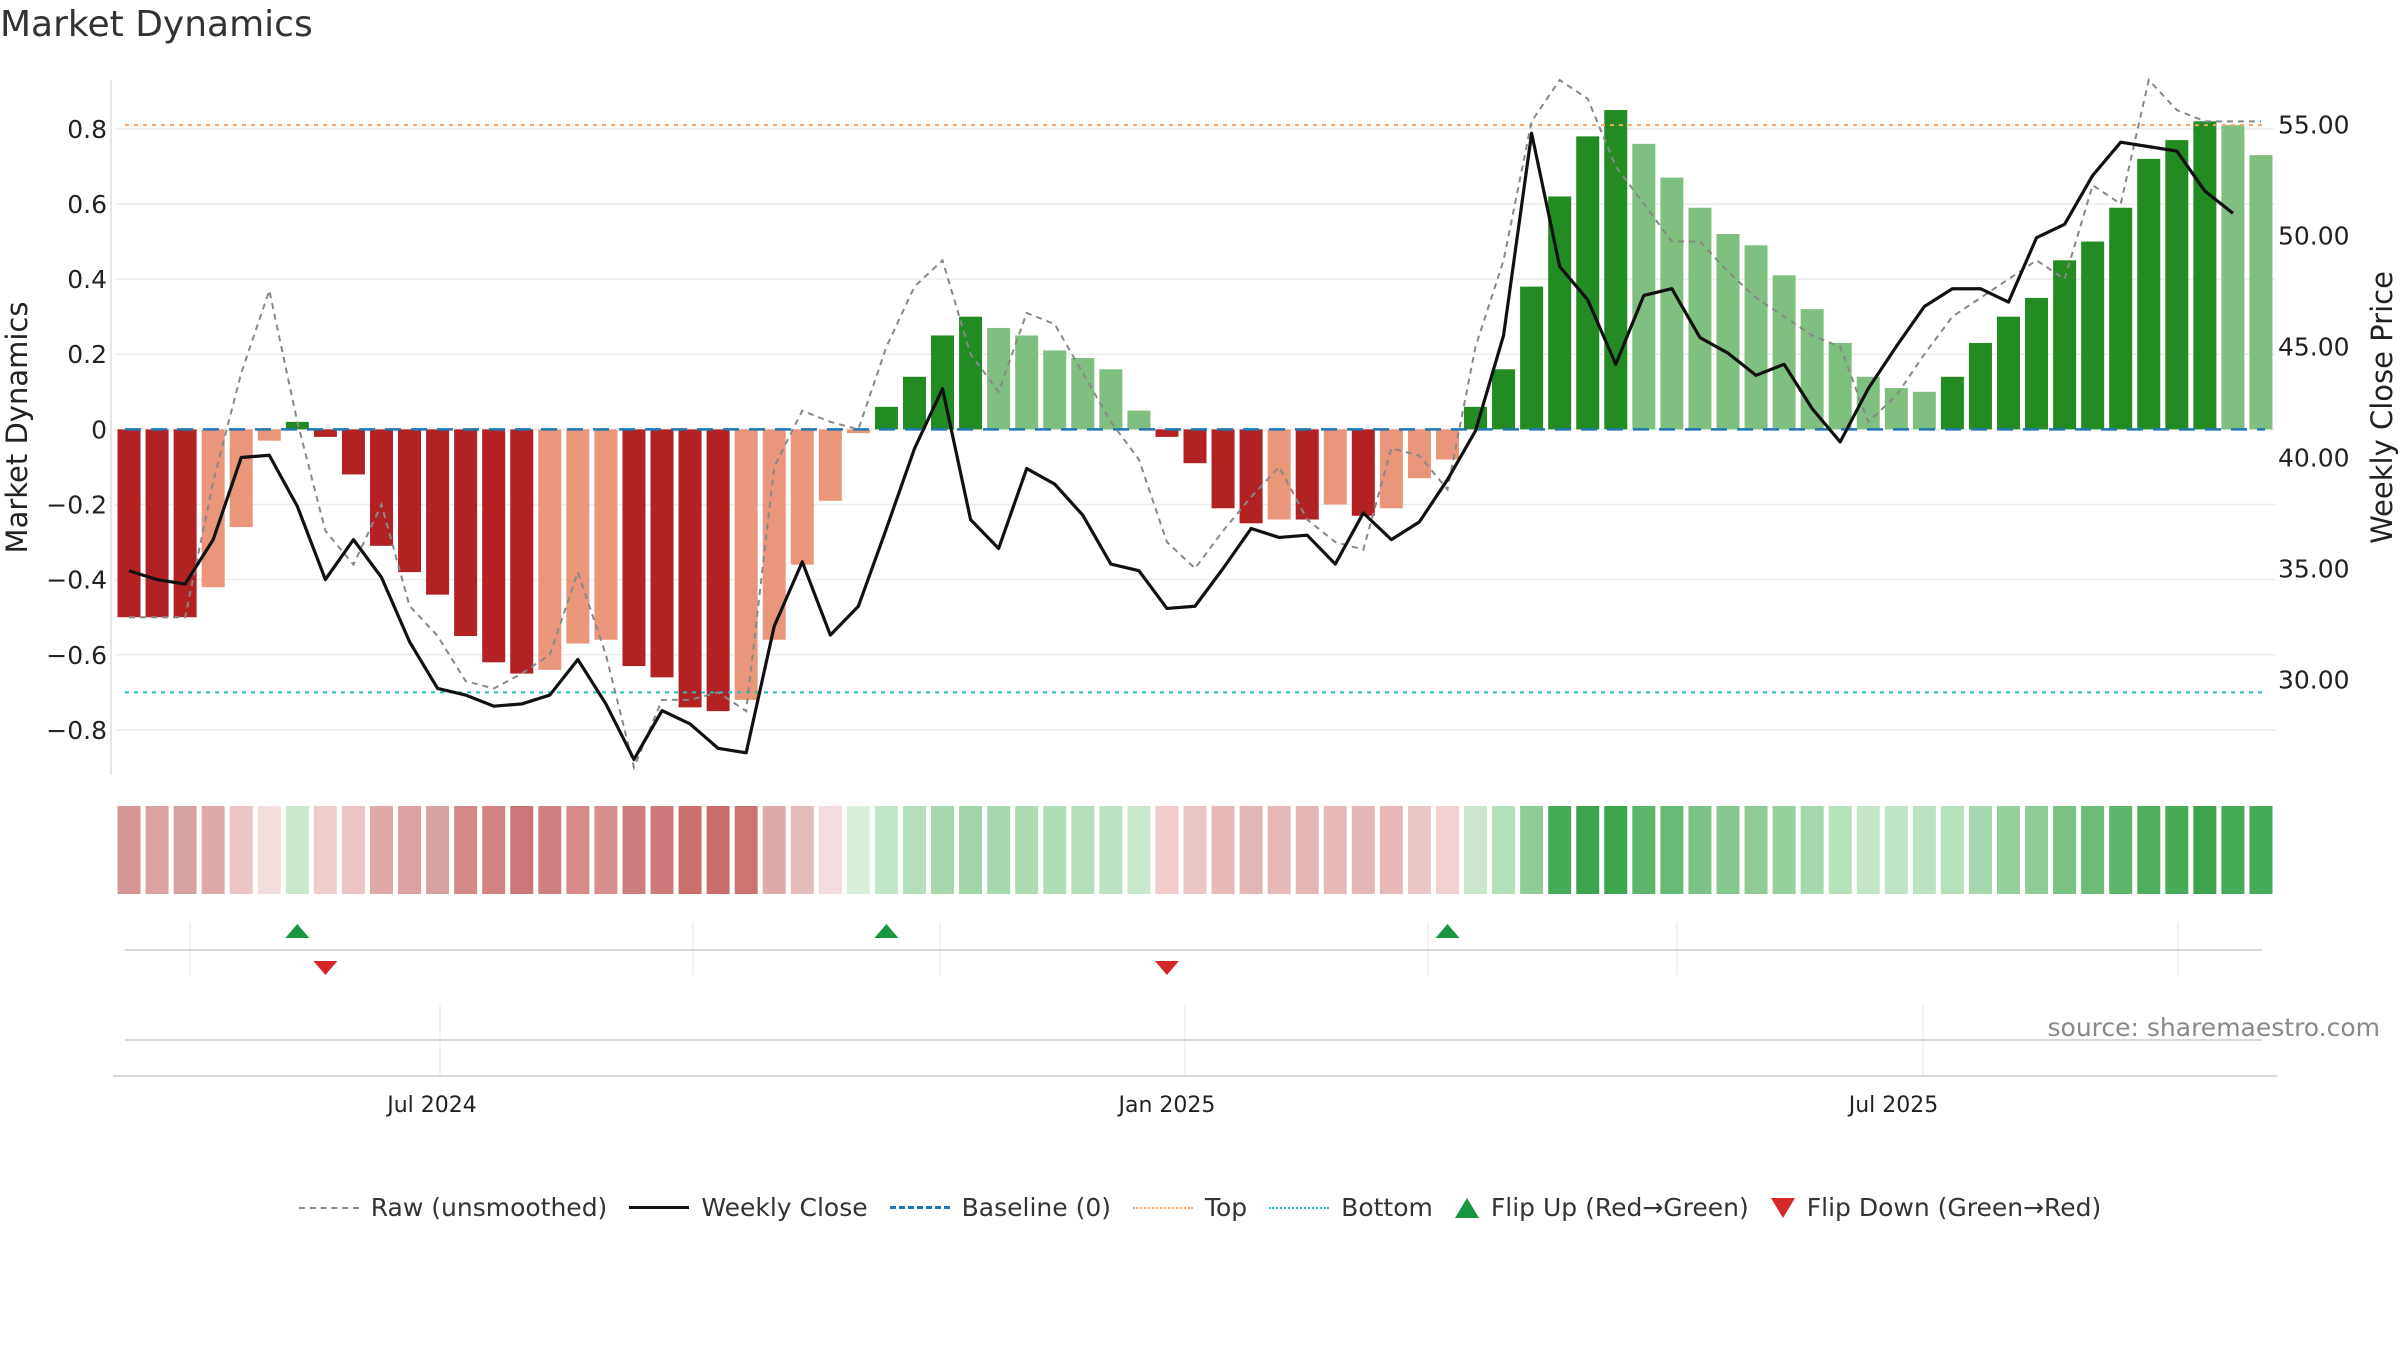  Describe the element at coordinates (87, 204) in the screenshot. I see `y-tick-label-left: 0.6` at that location.